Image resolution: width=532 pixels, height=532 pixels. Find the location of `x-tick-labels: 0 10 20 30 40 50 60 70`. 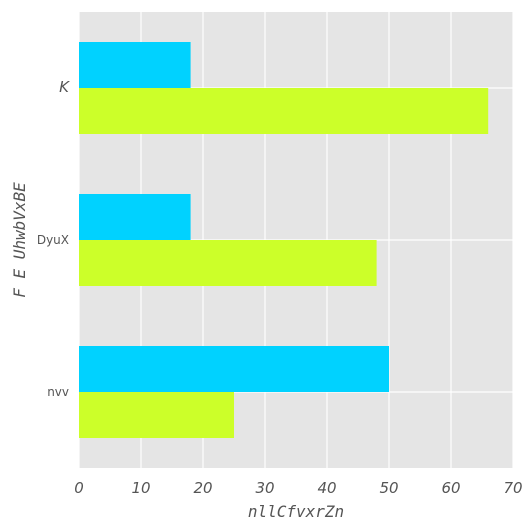

x-tick-labels: 0 10 20 30 40 50 60 70 is located at coordinates (298, 488).